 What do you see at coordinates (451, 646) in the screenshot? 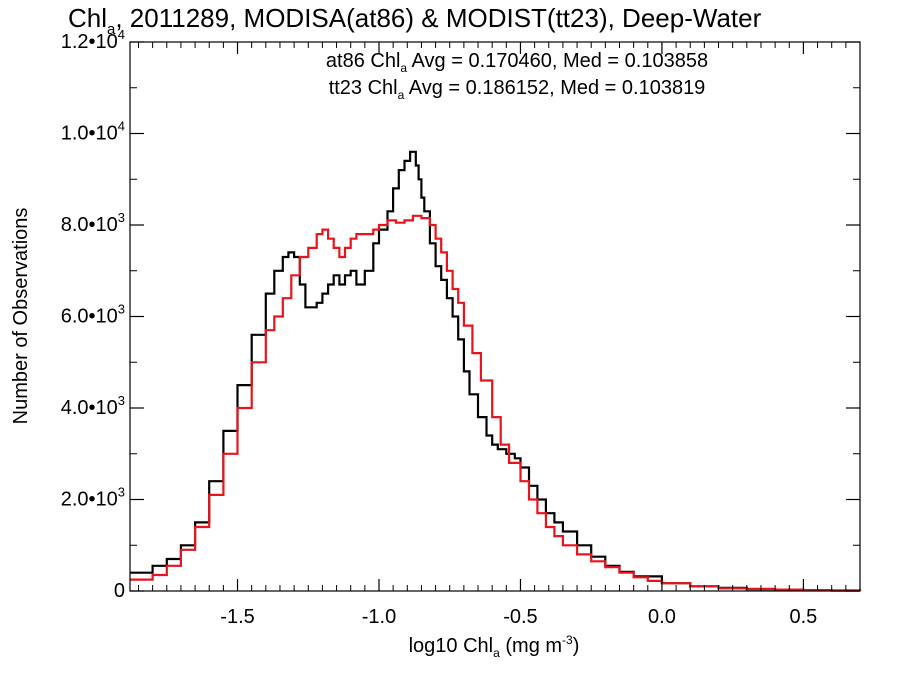
I see `x-axis-label-prefix: log10 Chl` at bounding box center [451, 646].